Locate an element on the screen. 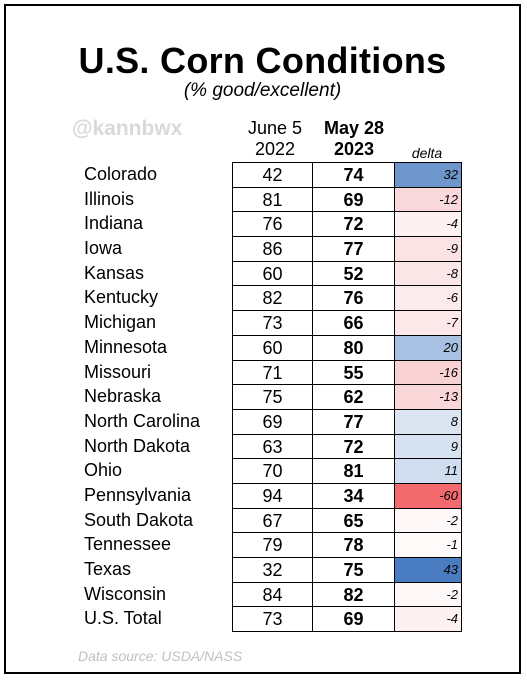 The width and height of the screenshot is (527, 680). cell-delta: -1 is located at coordinates (428, 545).